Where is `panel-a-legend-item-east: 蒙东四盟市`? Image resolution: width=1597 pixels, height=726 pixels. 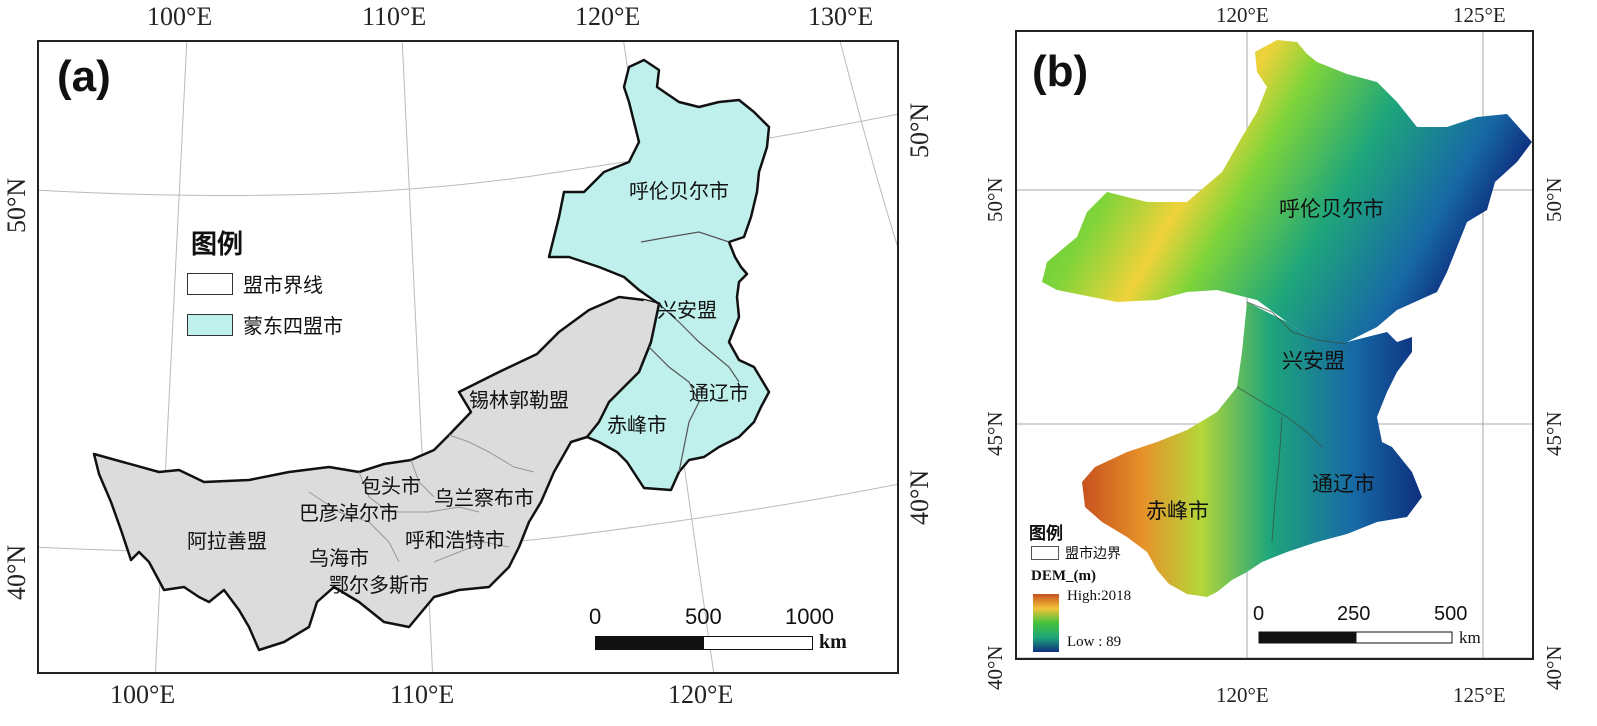
panel-a-legend-item-east: 蒙东四盟市 is located at coordinates (265, 324).